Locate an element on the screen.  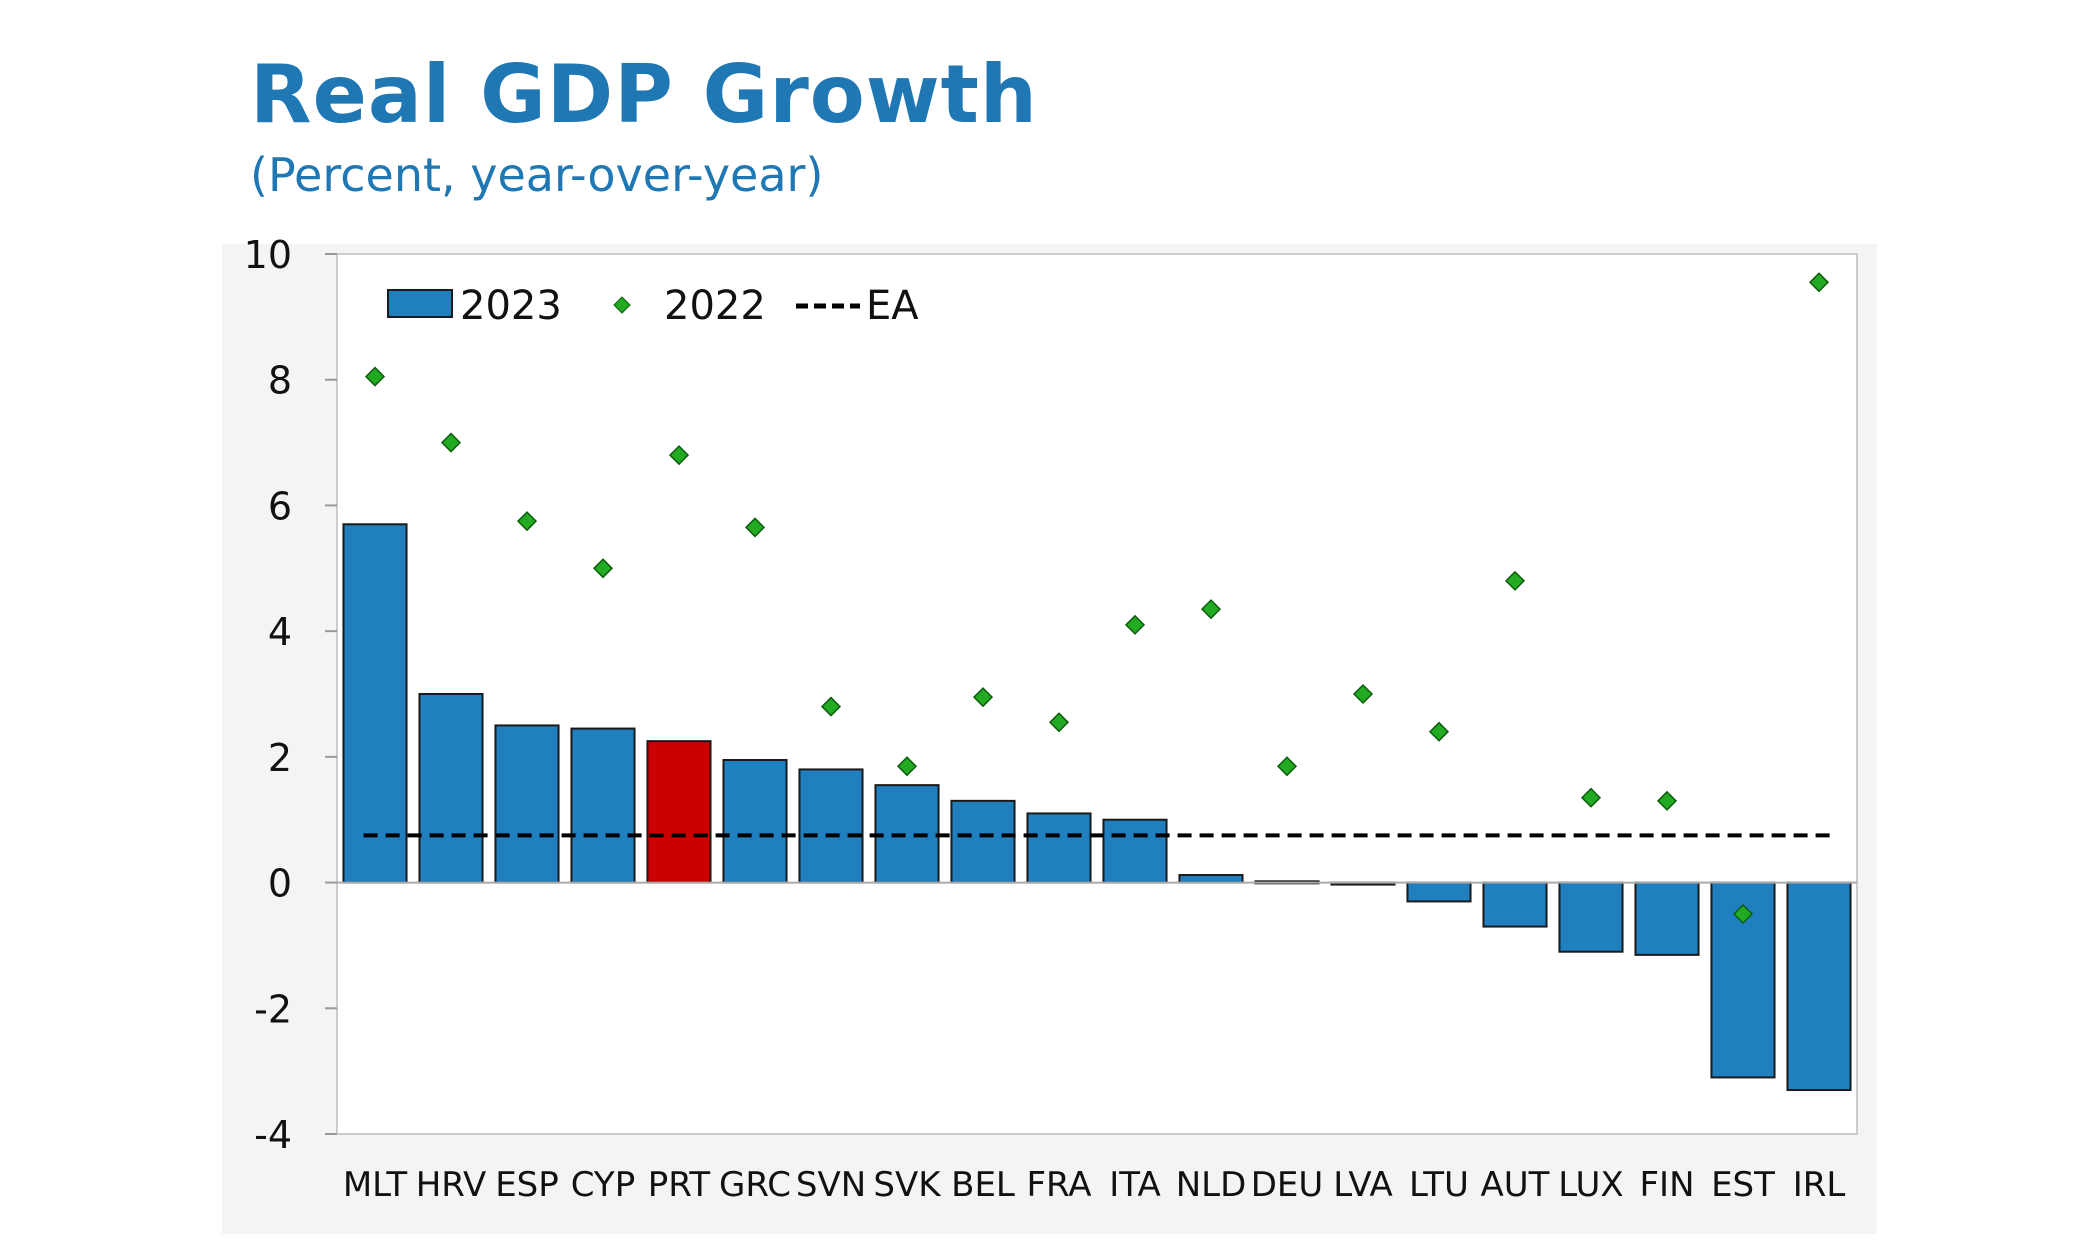
bar-2023-cyp is located at coordinates (603, 805).